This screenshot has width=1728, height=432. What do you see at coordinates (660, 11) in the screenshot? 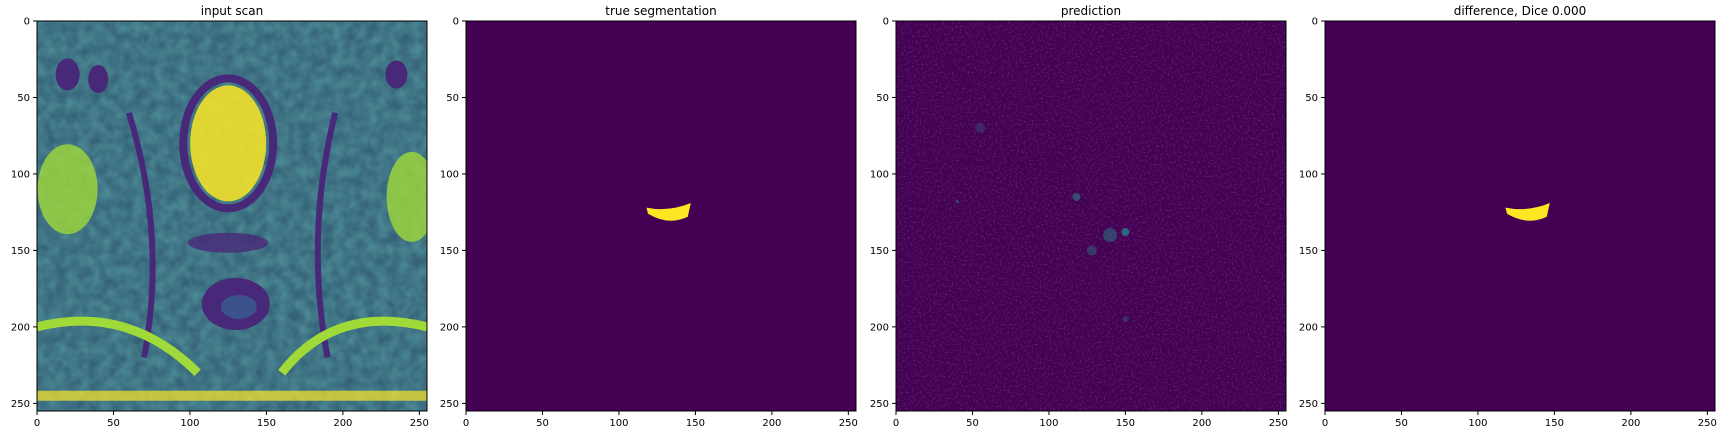
I see `panel-title: true segmentation` at bounding box center [660, 11].